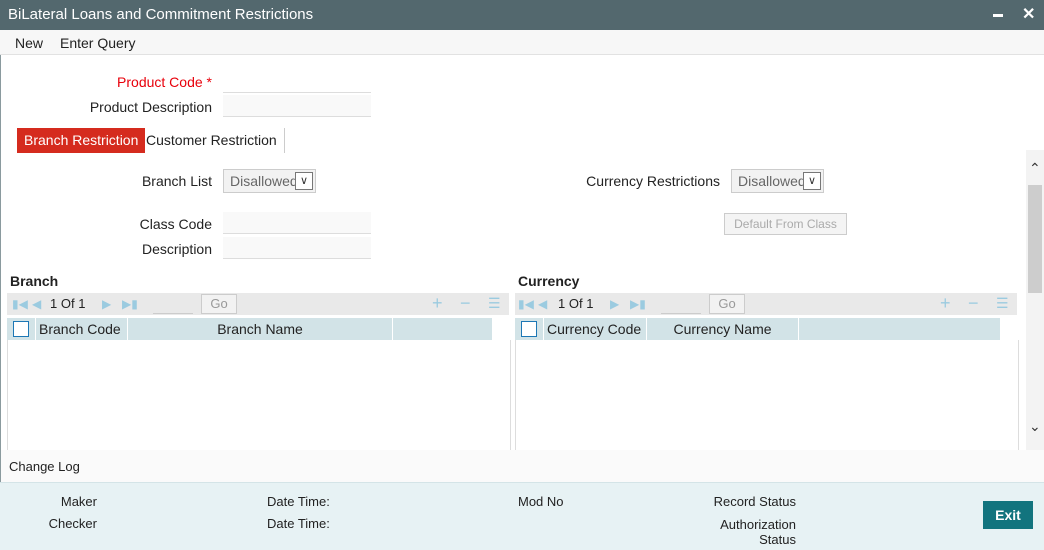 Image resolution: width=1044 pixels, height=550 pixels. Describe the element at coordinates (259, 395) in the screenshot. I see `branch-grid-body` at that location.